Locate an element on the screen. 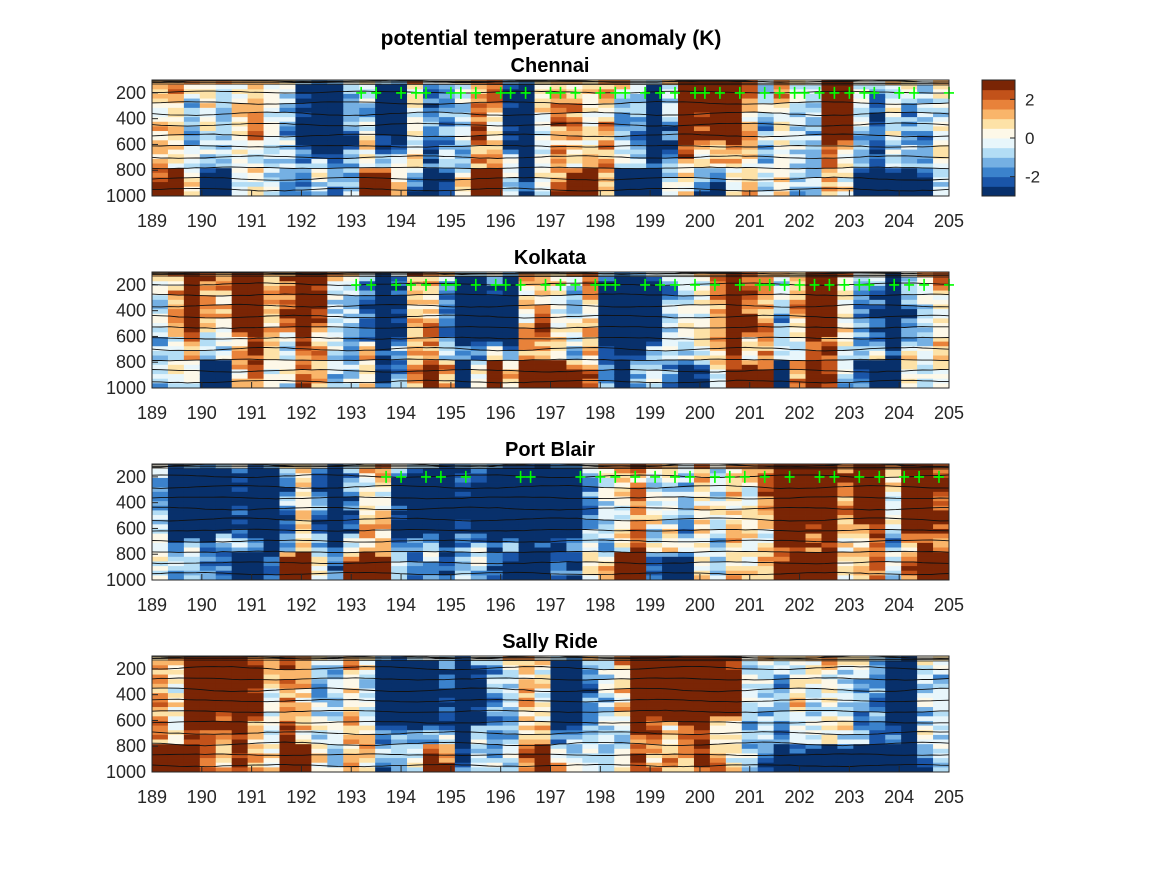 The width and height of the screenshot is (1167, 875). x-tick-label: 192 is located at coordinates (301, 413).